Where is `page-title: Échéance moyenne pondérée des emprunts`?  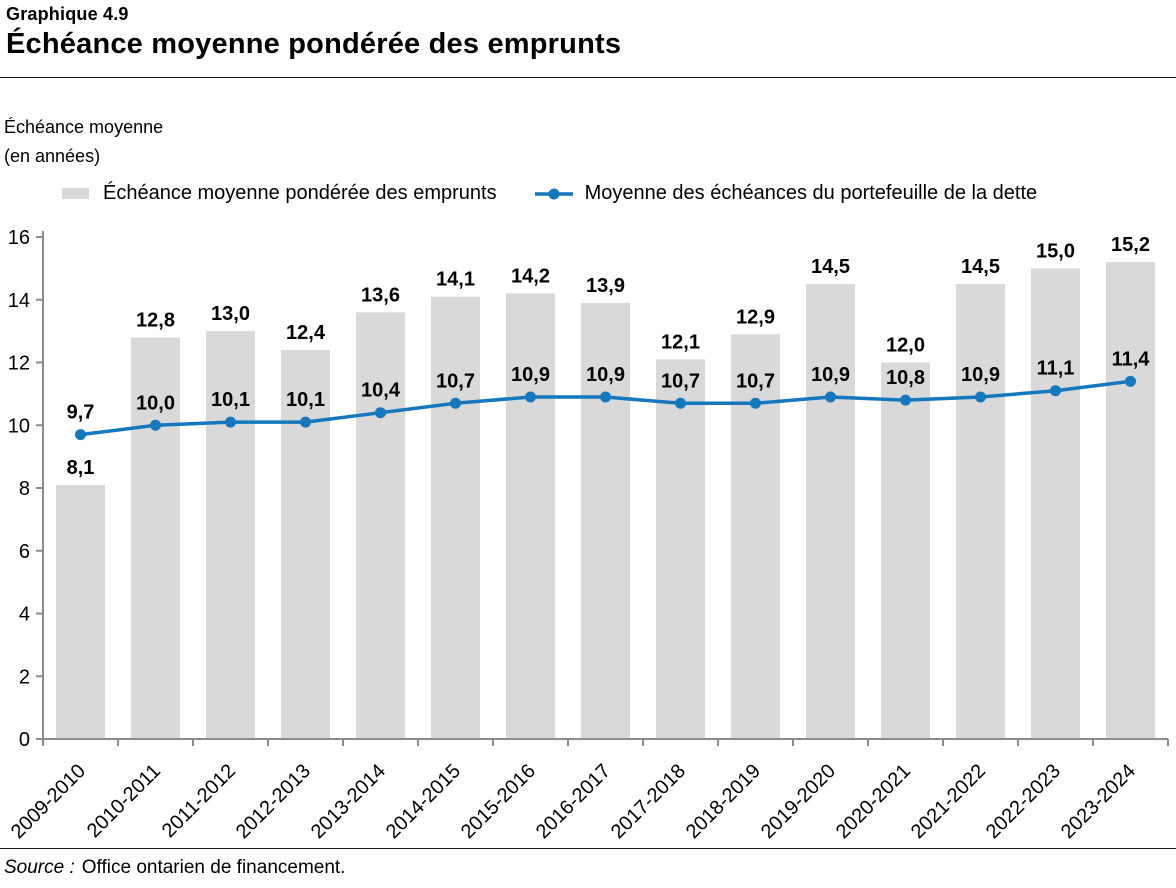 page-title: Échéance moyenne pondérée des emprunts is located at coordinates (314, 43).